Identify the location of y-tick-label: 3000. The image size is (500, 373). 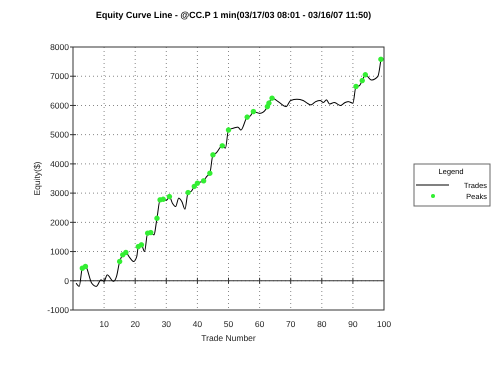
(60, 193).